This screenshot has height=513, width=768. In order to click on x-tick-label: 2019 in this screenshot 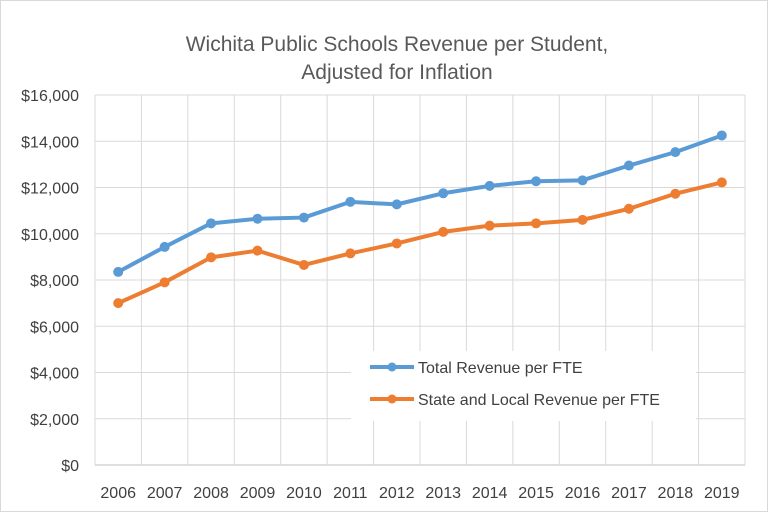, I will do `click(722, 493)`.